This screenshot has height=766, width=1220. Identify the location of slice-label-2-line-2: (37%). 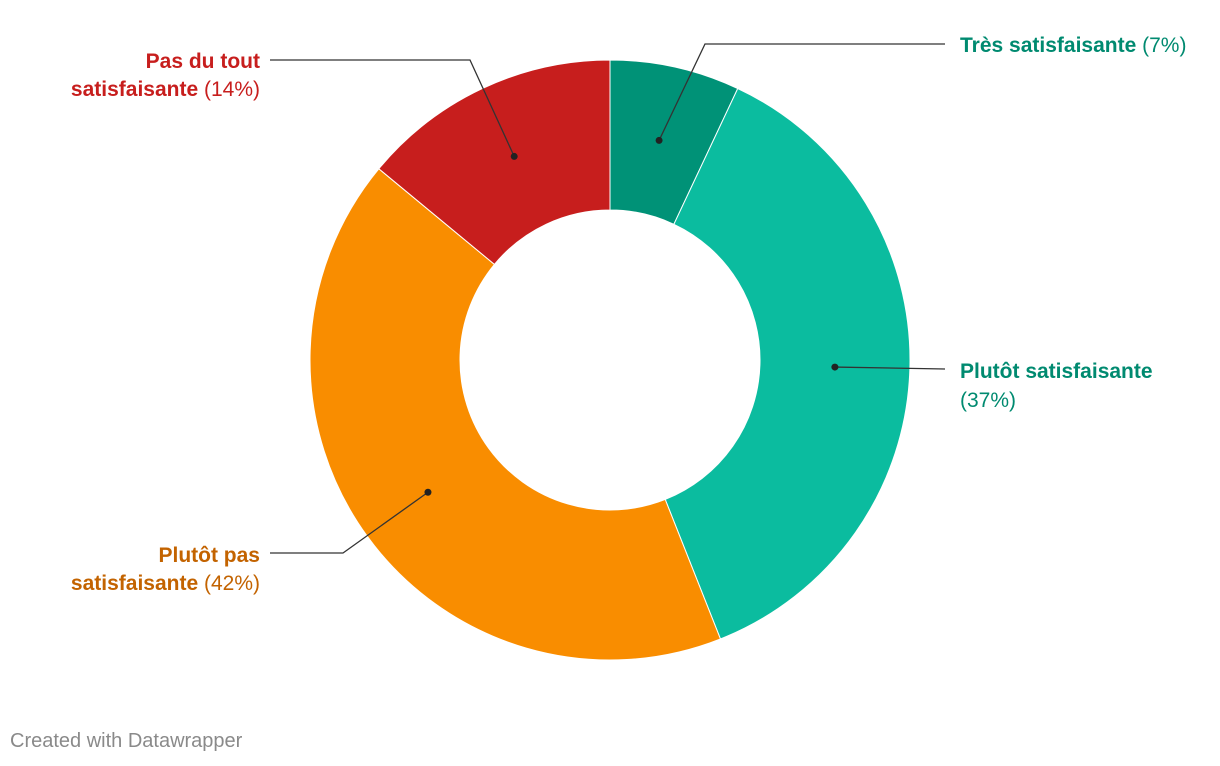
(988, 400).